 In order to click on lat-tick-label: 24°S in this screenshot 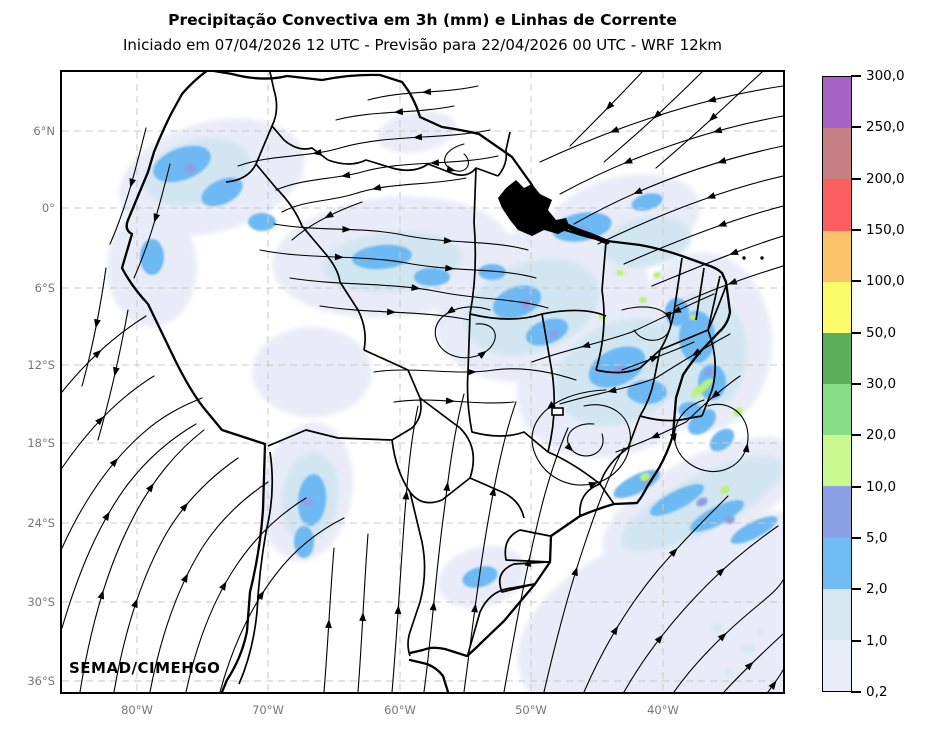, I will do `click(41, 523)`.